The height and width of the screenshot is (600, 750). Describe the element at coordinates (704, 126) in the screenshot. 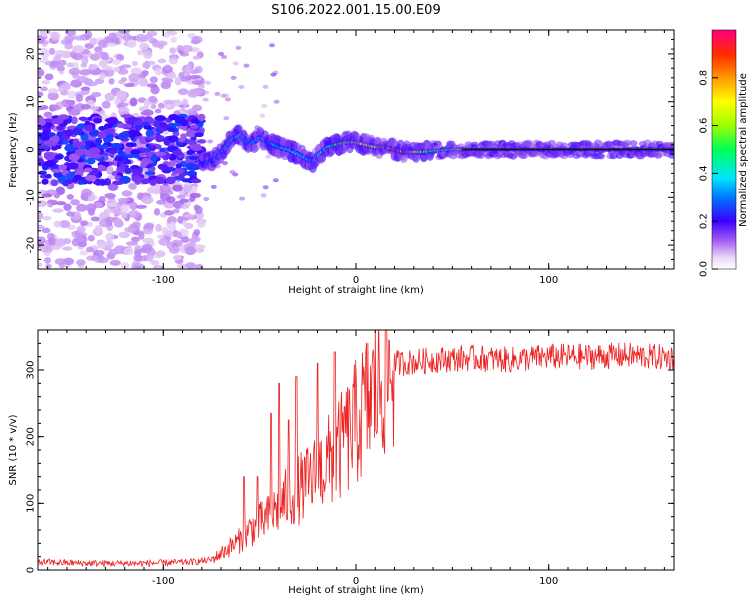

I see `colorbar-tick-label: 0.6` at that location.